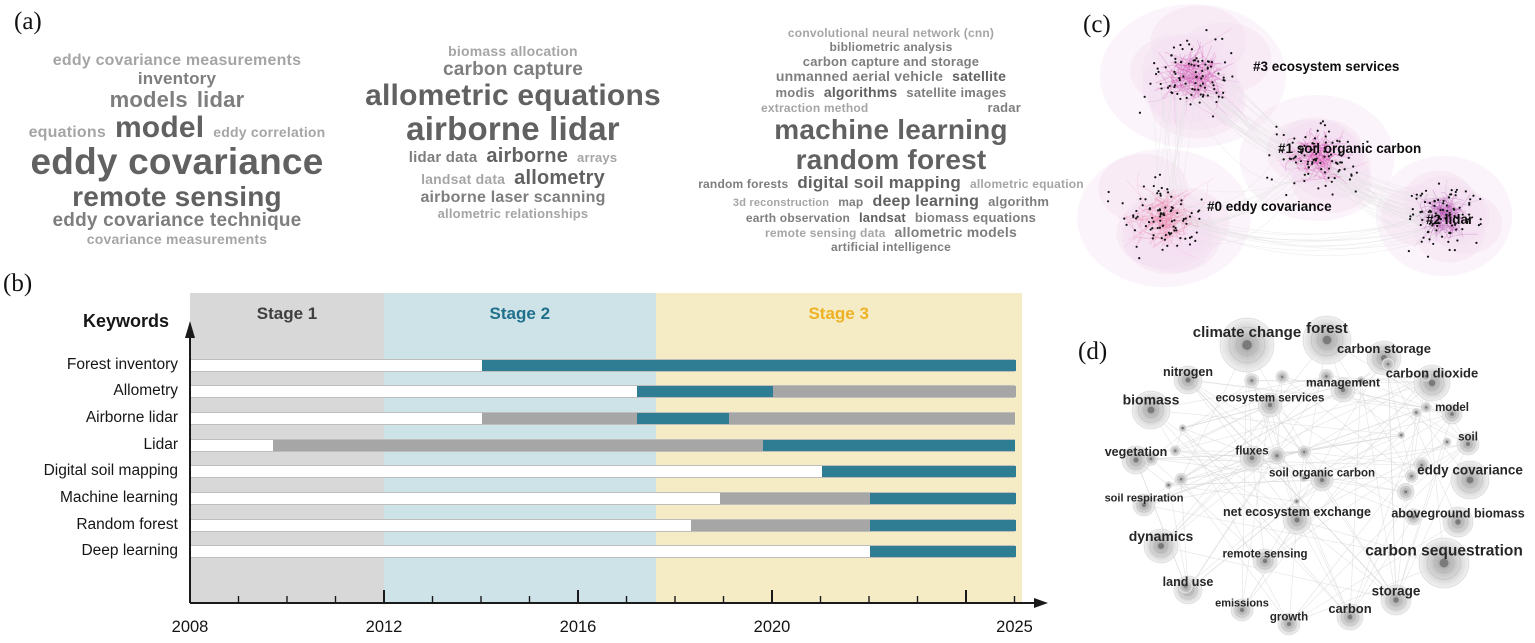  I want to click on wordcloud-row: eddy covariance, so click(177, 162).